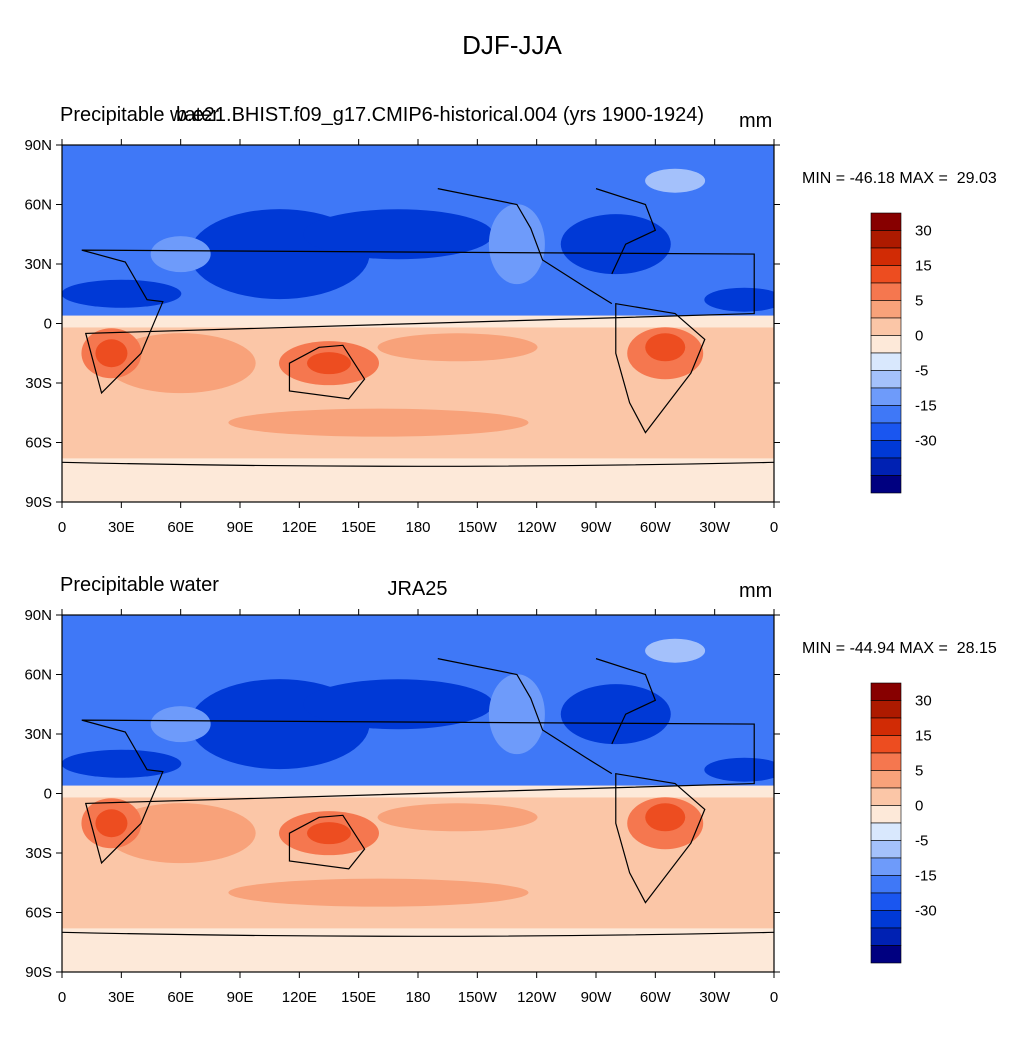 This screenshot has height=1040, width=1024. What do you see at coordinates (516, 244) in the screenshot?
I see `epac-blob` at bounding box center [516, 244].